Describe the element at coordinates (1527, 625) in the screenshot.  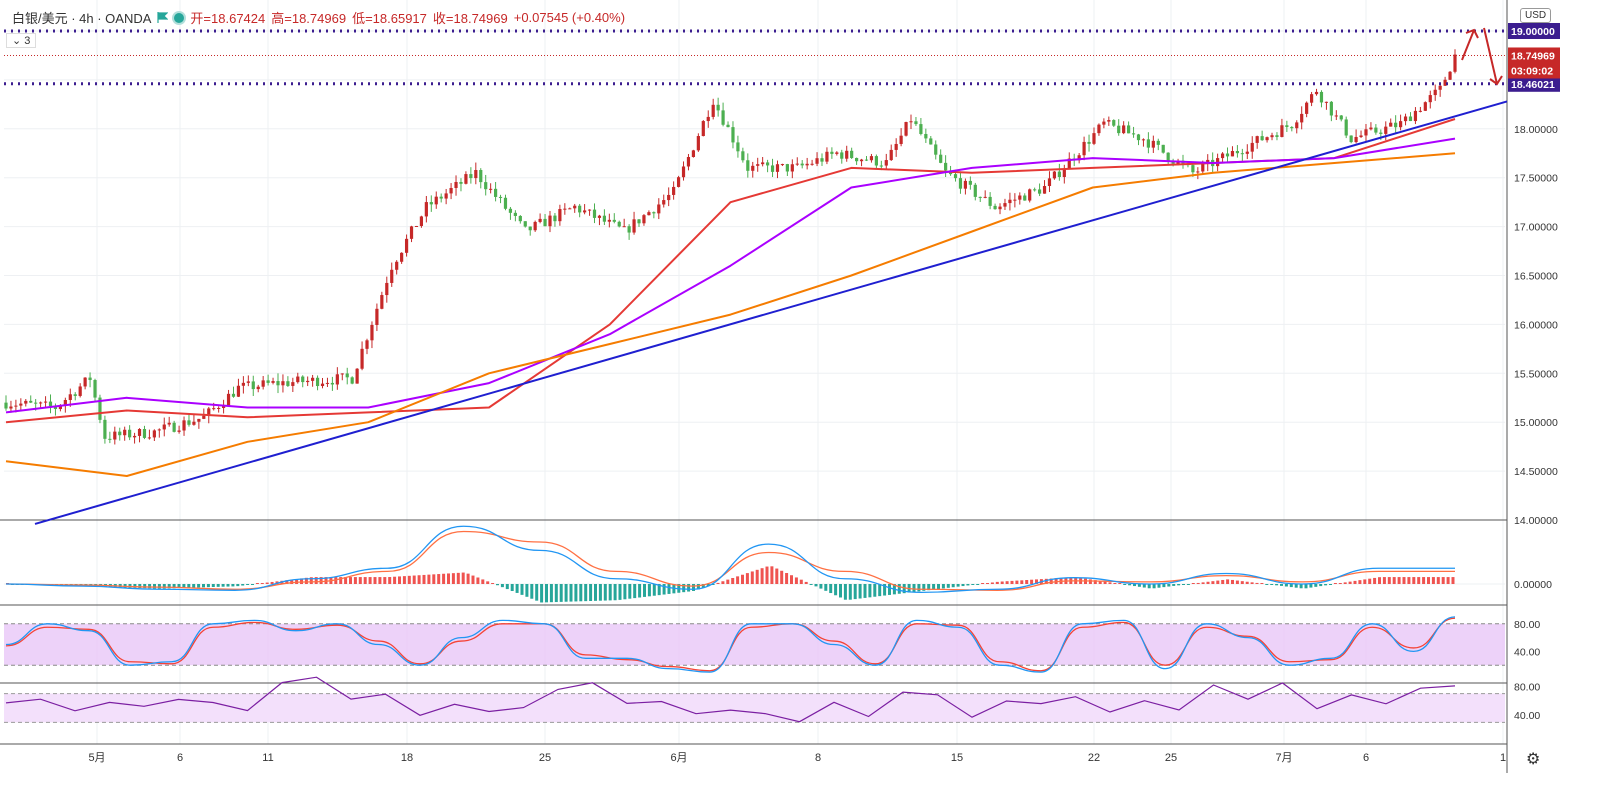
I see `stoch-tick-label: 80.00` at that location.